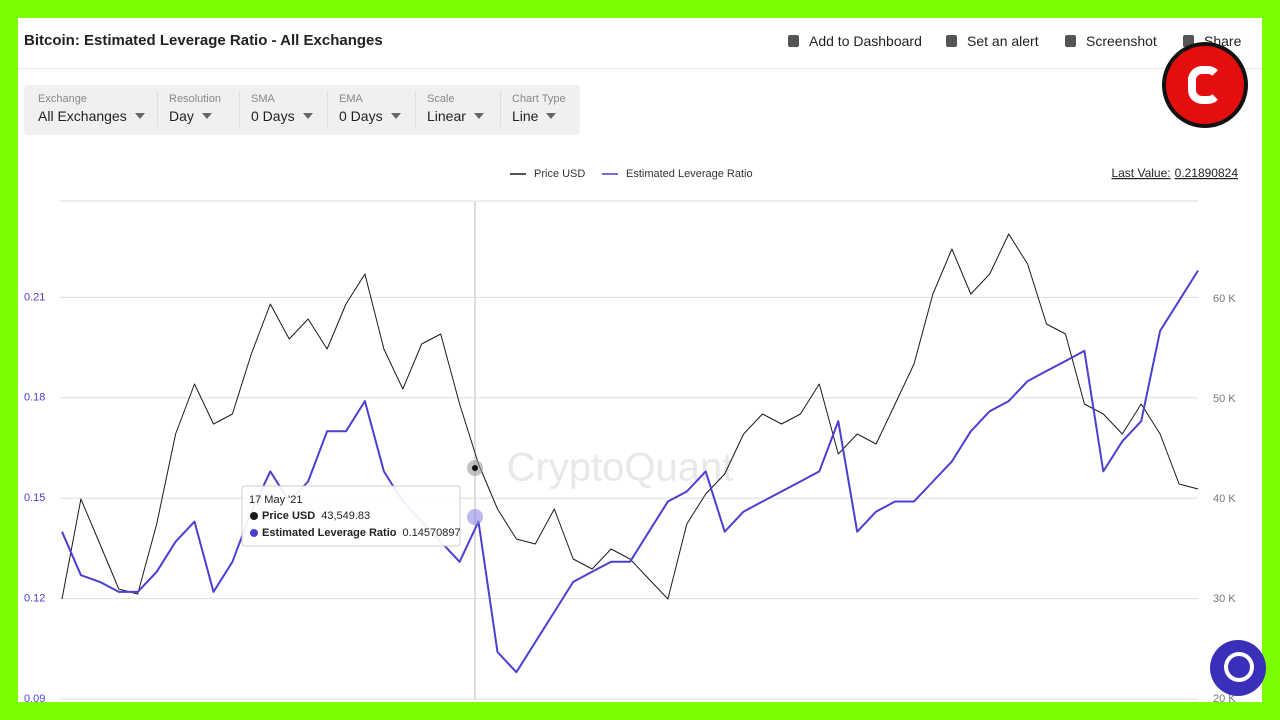 Image resolution: width=1280 pixels, height=720 pixels. What do you see at coordinates (559, 174) in the screenshot?
I see `legend-label: Price USD` at bounding box center [559, 174].